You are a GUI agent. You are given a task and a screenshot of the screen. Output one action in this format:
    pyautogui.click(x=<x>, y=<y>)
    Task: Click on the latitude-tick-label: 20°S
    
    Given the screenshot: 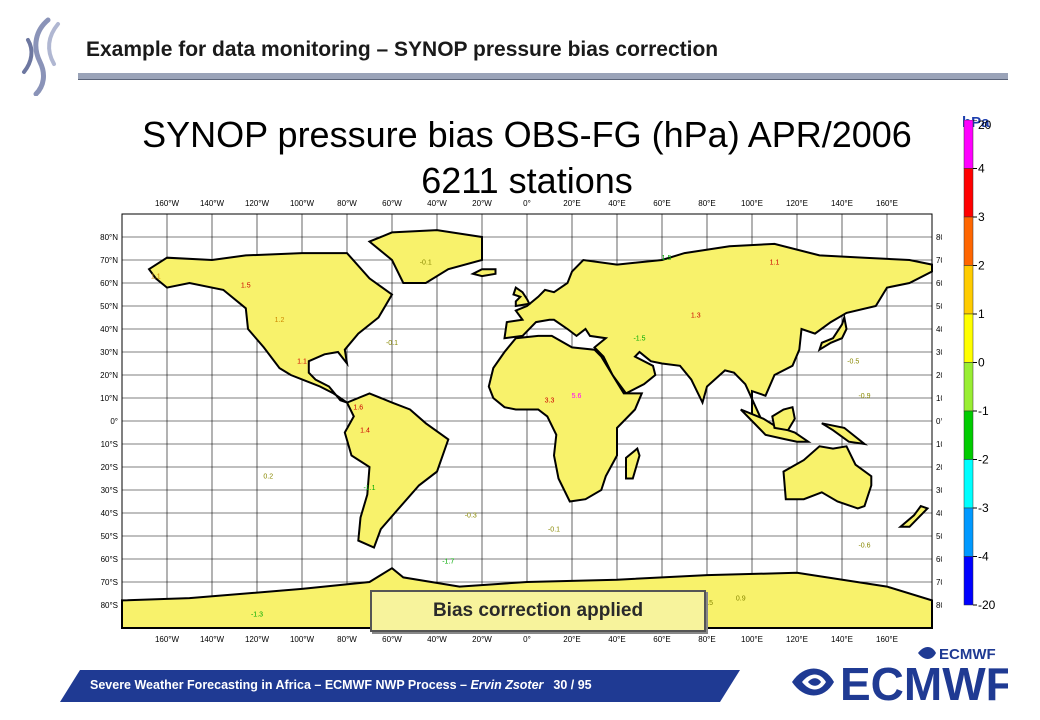 What is the action you would take?
    pyautogui.click(x=939, y=467)
    